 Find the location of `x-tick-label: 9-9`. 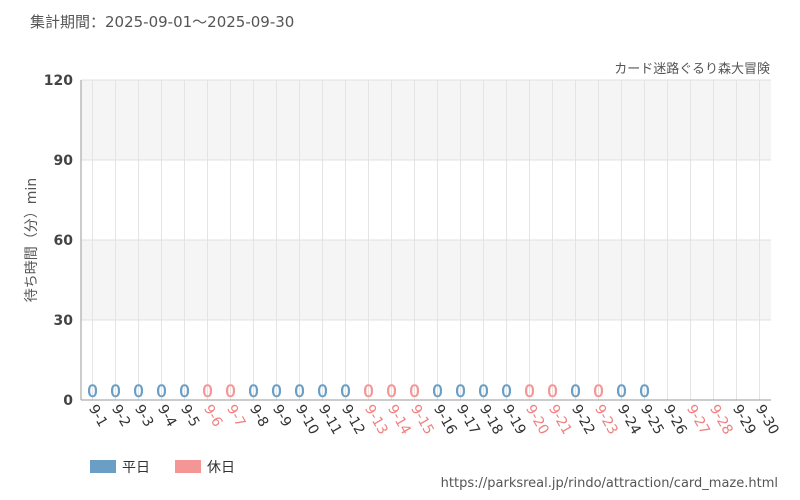

x-tick-label: 9-9 is located at coordinates (281, 416).